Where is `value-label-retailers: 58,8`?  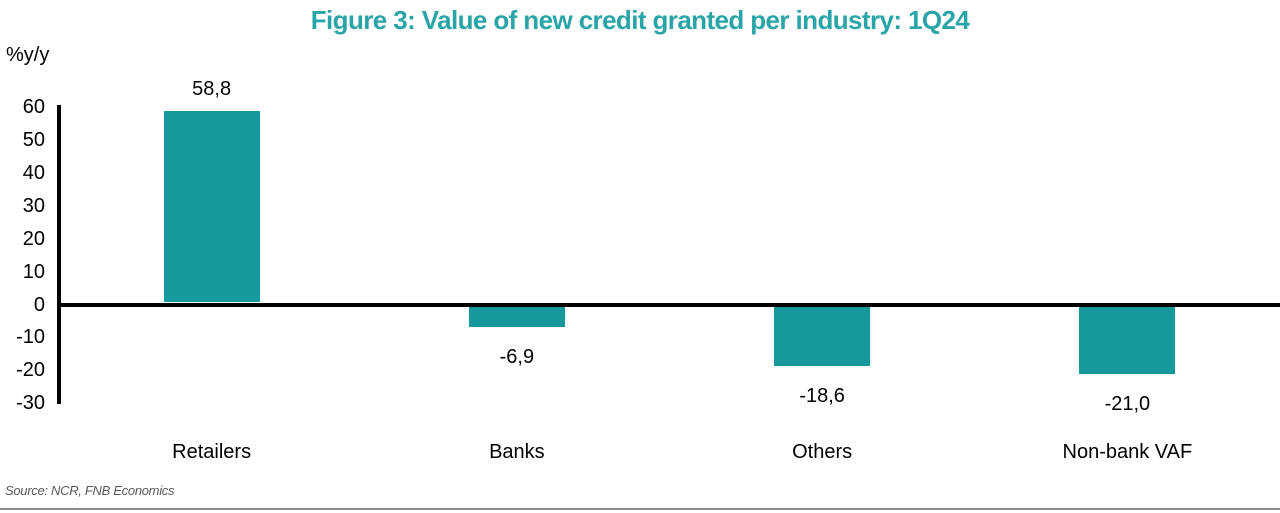
value-label-retailers: 58,8 is located at coordinates (212, 89).